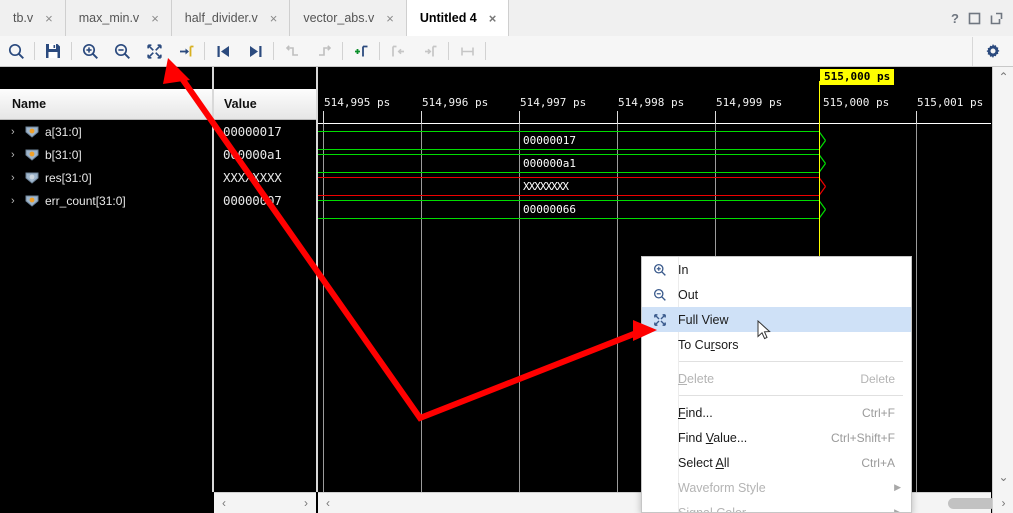 This screenshot has width=1013, height=513. What do you see at coordinates (324, 51) in the screenshot?
I see `next-transition-icon` at bounding box center [324, 51].